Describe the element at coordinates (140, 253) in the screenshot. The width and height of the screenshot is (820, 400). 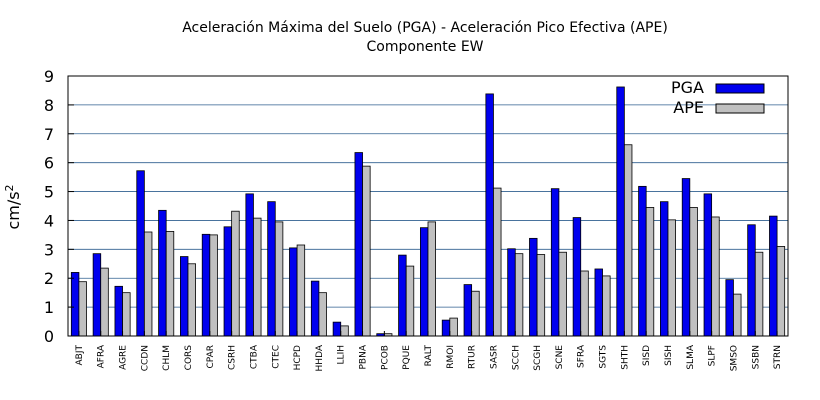
I see `bar-pga-ccdn` at that location.